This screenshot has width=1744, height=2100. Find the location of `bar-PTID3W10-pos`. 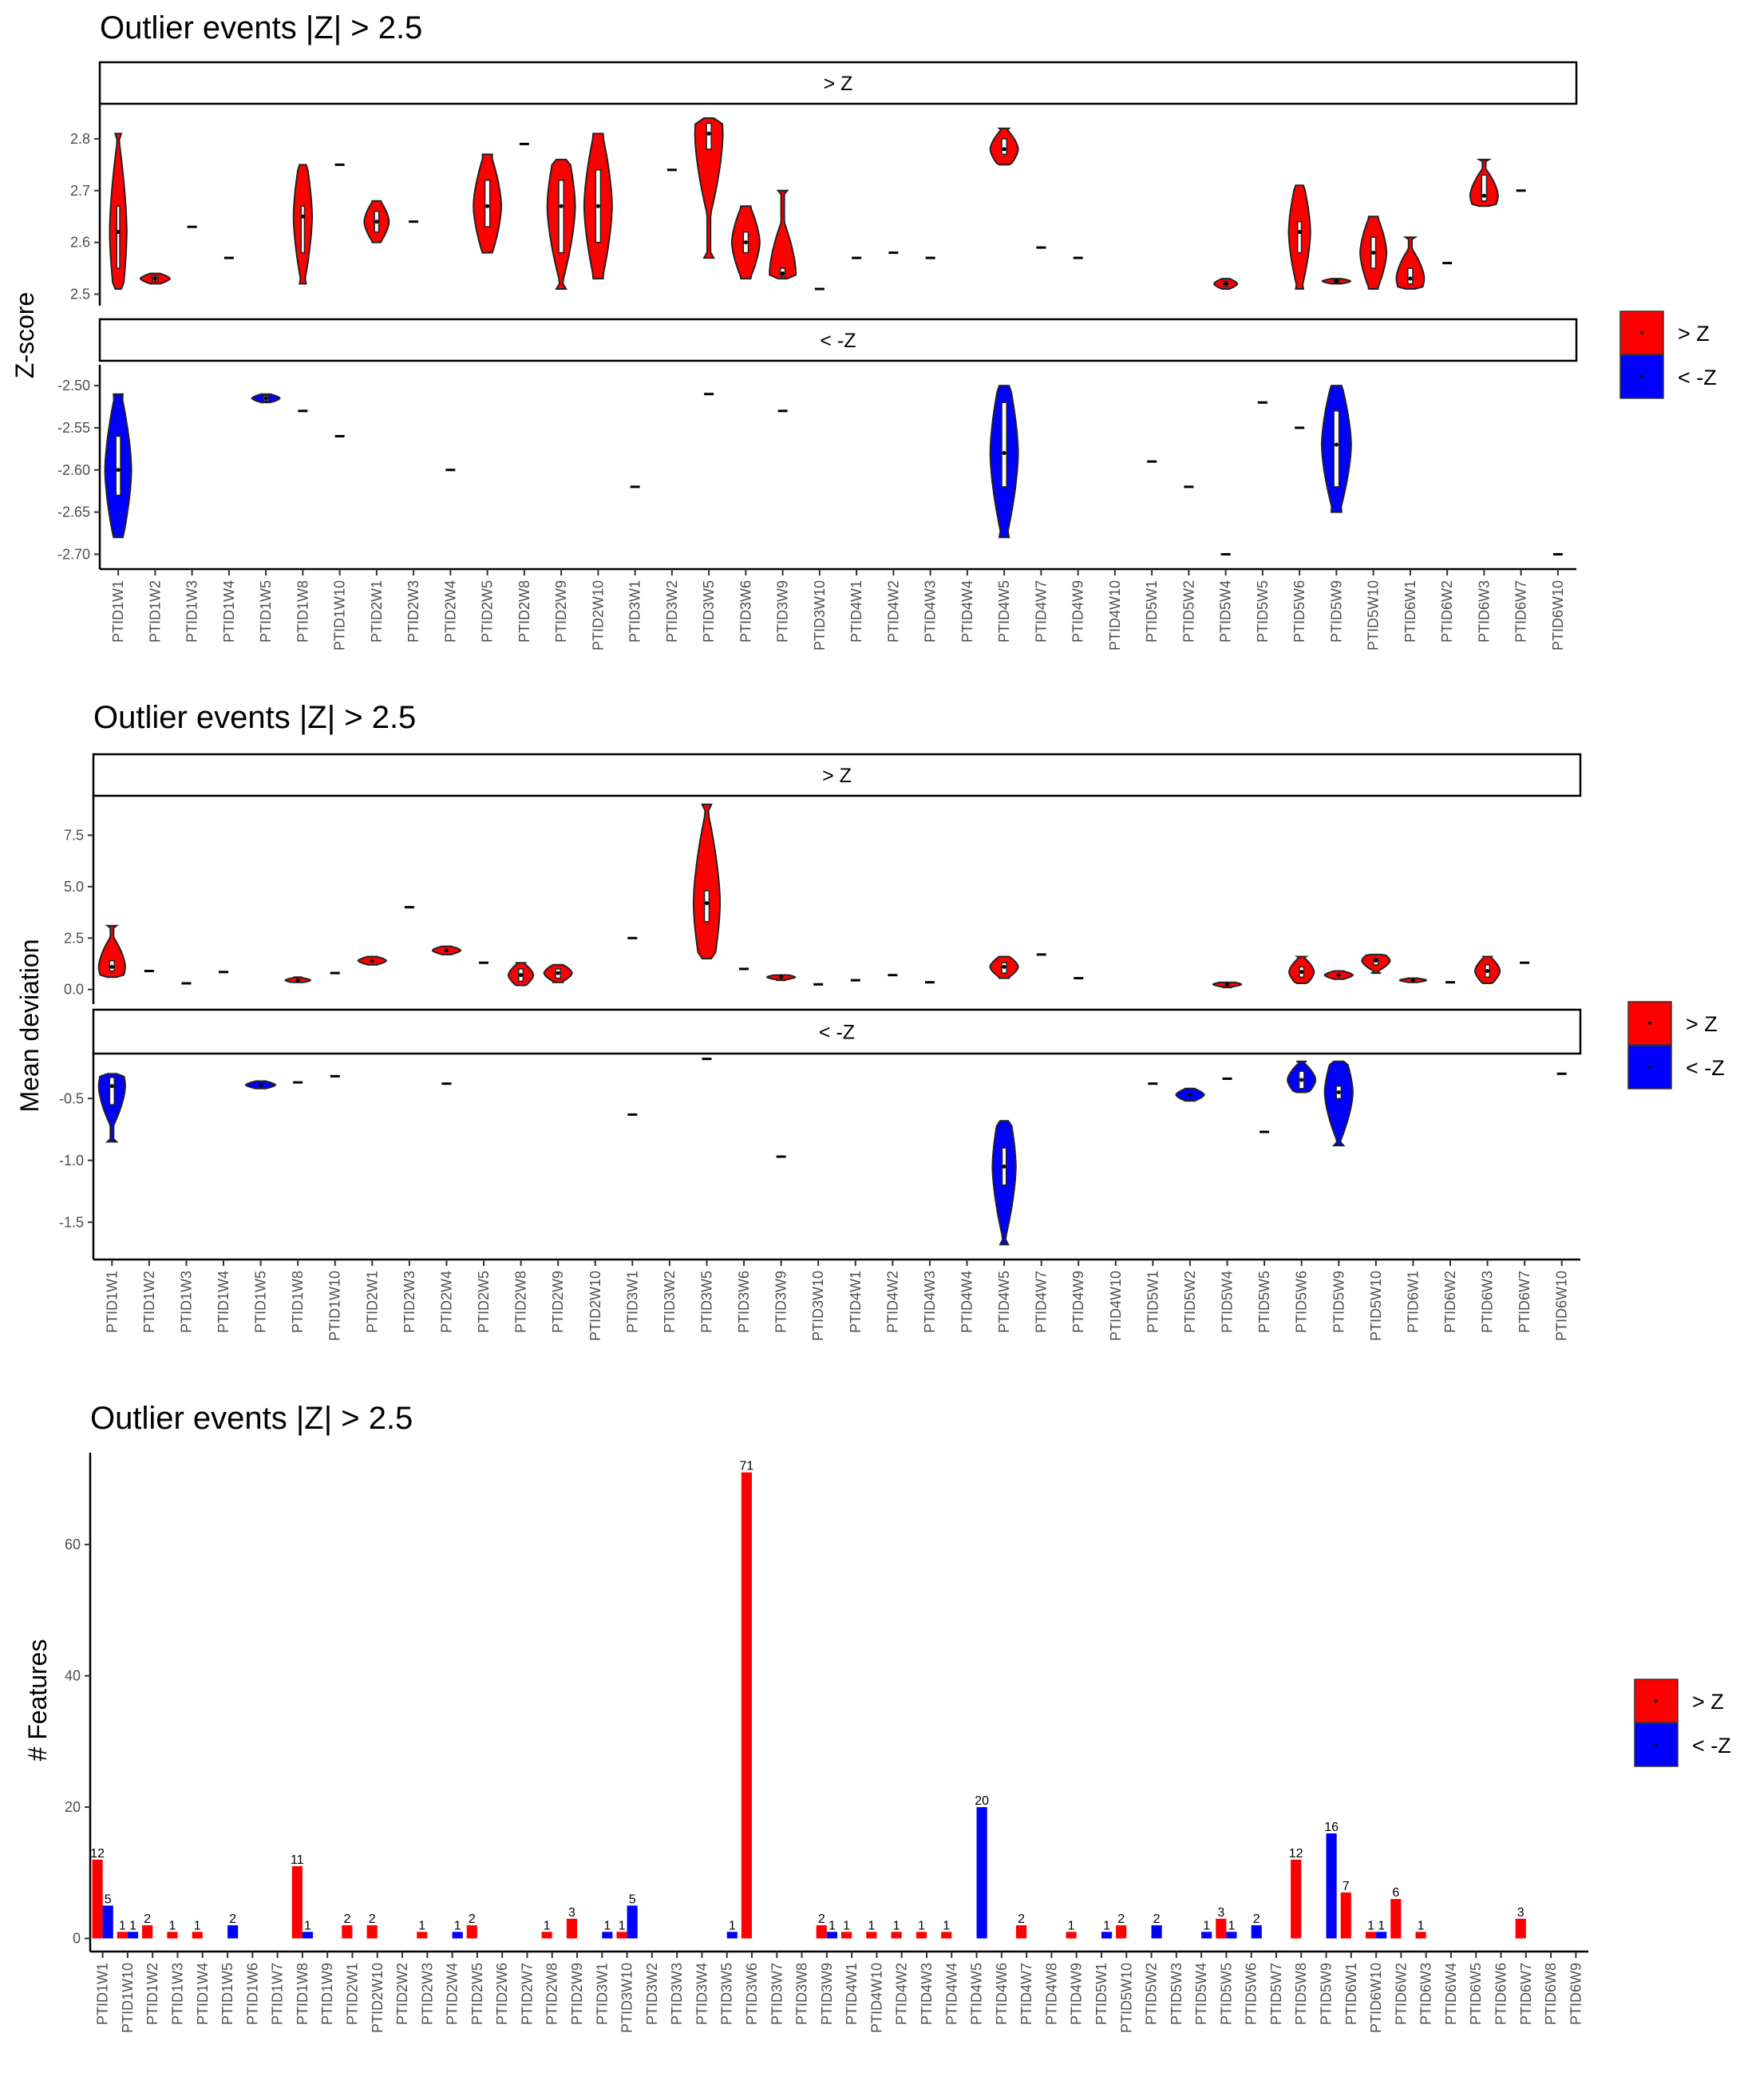

bar-PTID3W10-pos is located at coordinates (621, 1936).